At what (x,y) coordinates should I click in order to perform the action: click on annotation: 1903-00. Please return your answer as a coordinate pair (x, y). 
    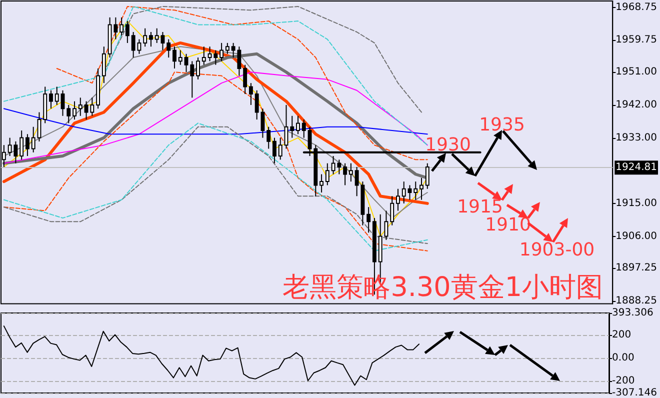
    Looking at the image, I should click on (557, 250).